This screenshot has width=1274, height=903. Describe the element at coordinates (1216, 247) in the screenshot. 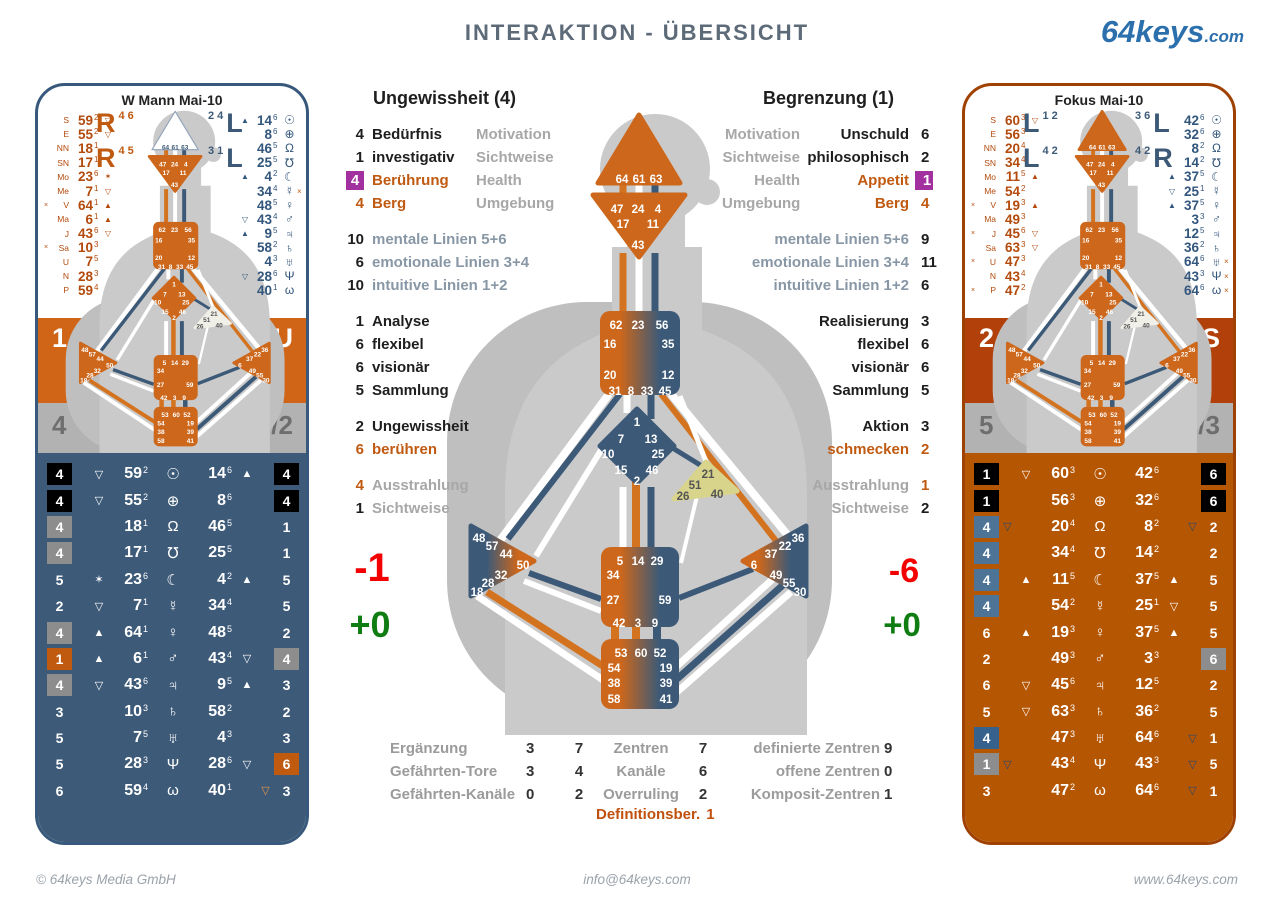

I see `planet-glyph: ♄` at that location.